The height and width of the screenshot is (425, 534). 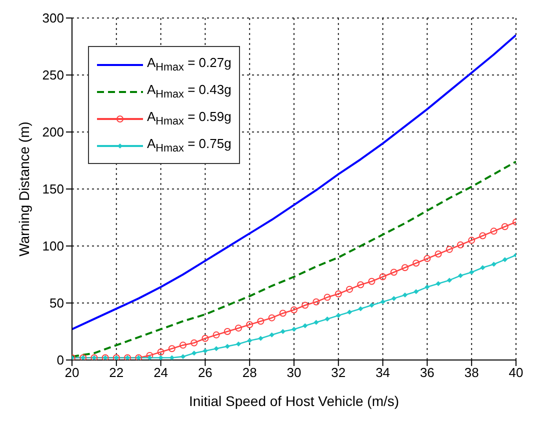 What do you see at coordinates (189, 91) in the screenshot?
I see `legend-label: A$_{Hmax}$ = 0.43g` at bounding box center [189, 91].